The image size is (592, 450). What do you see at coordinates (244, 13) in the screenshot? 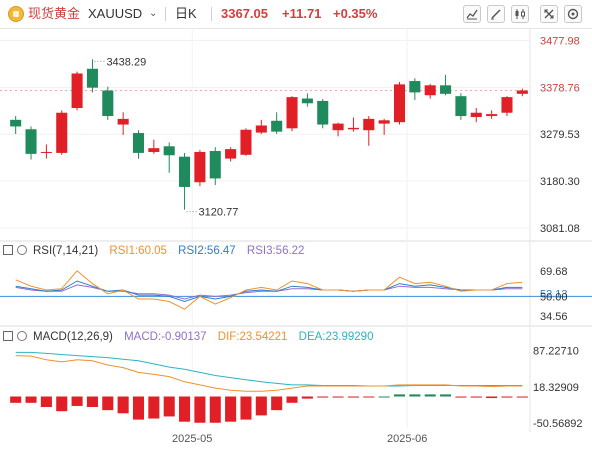
I see `last-price: 3367.05` at bounding box center [244, 13].